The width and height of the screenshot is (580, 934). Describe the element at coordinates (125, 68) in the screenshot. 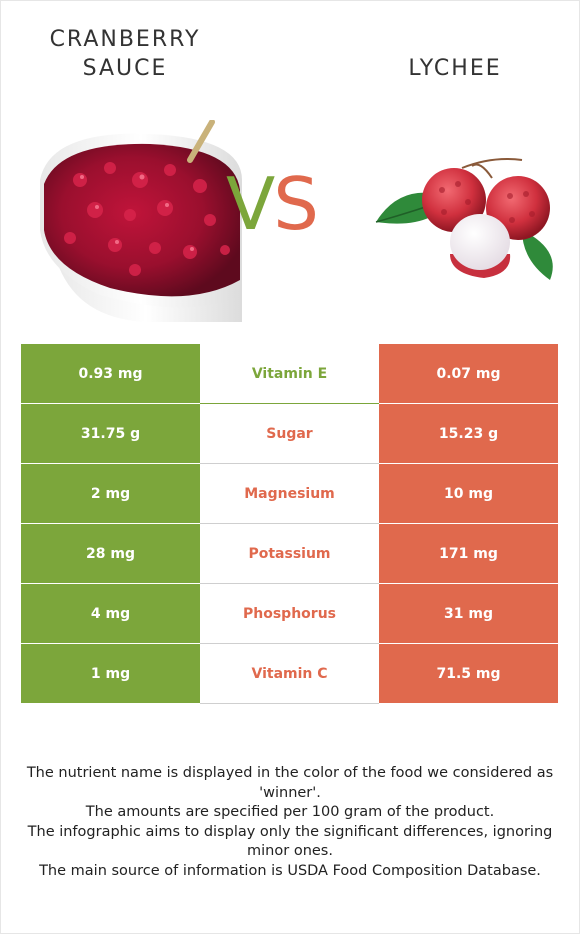

I see `left-food-title-line2: SAUCE` at that location.